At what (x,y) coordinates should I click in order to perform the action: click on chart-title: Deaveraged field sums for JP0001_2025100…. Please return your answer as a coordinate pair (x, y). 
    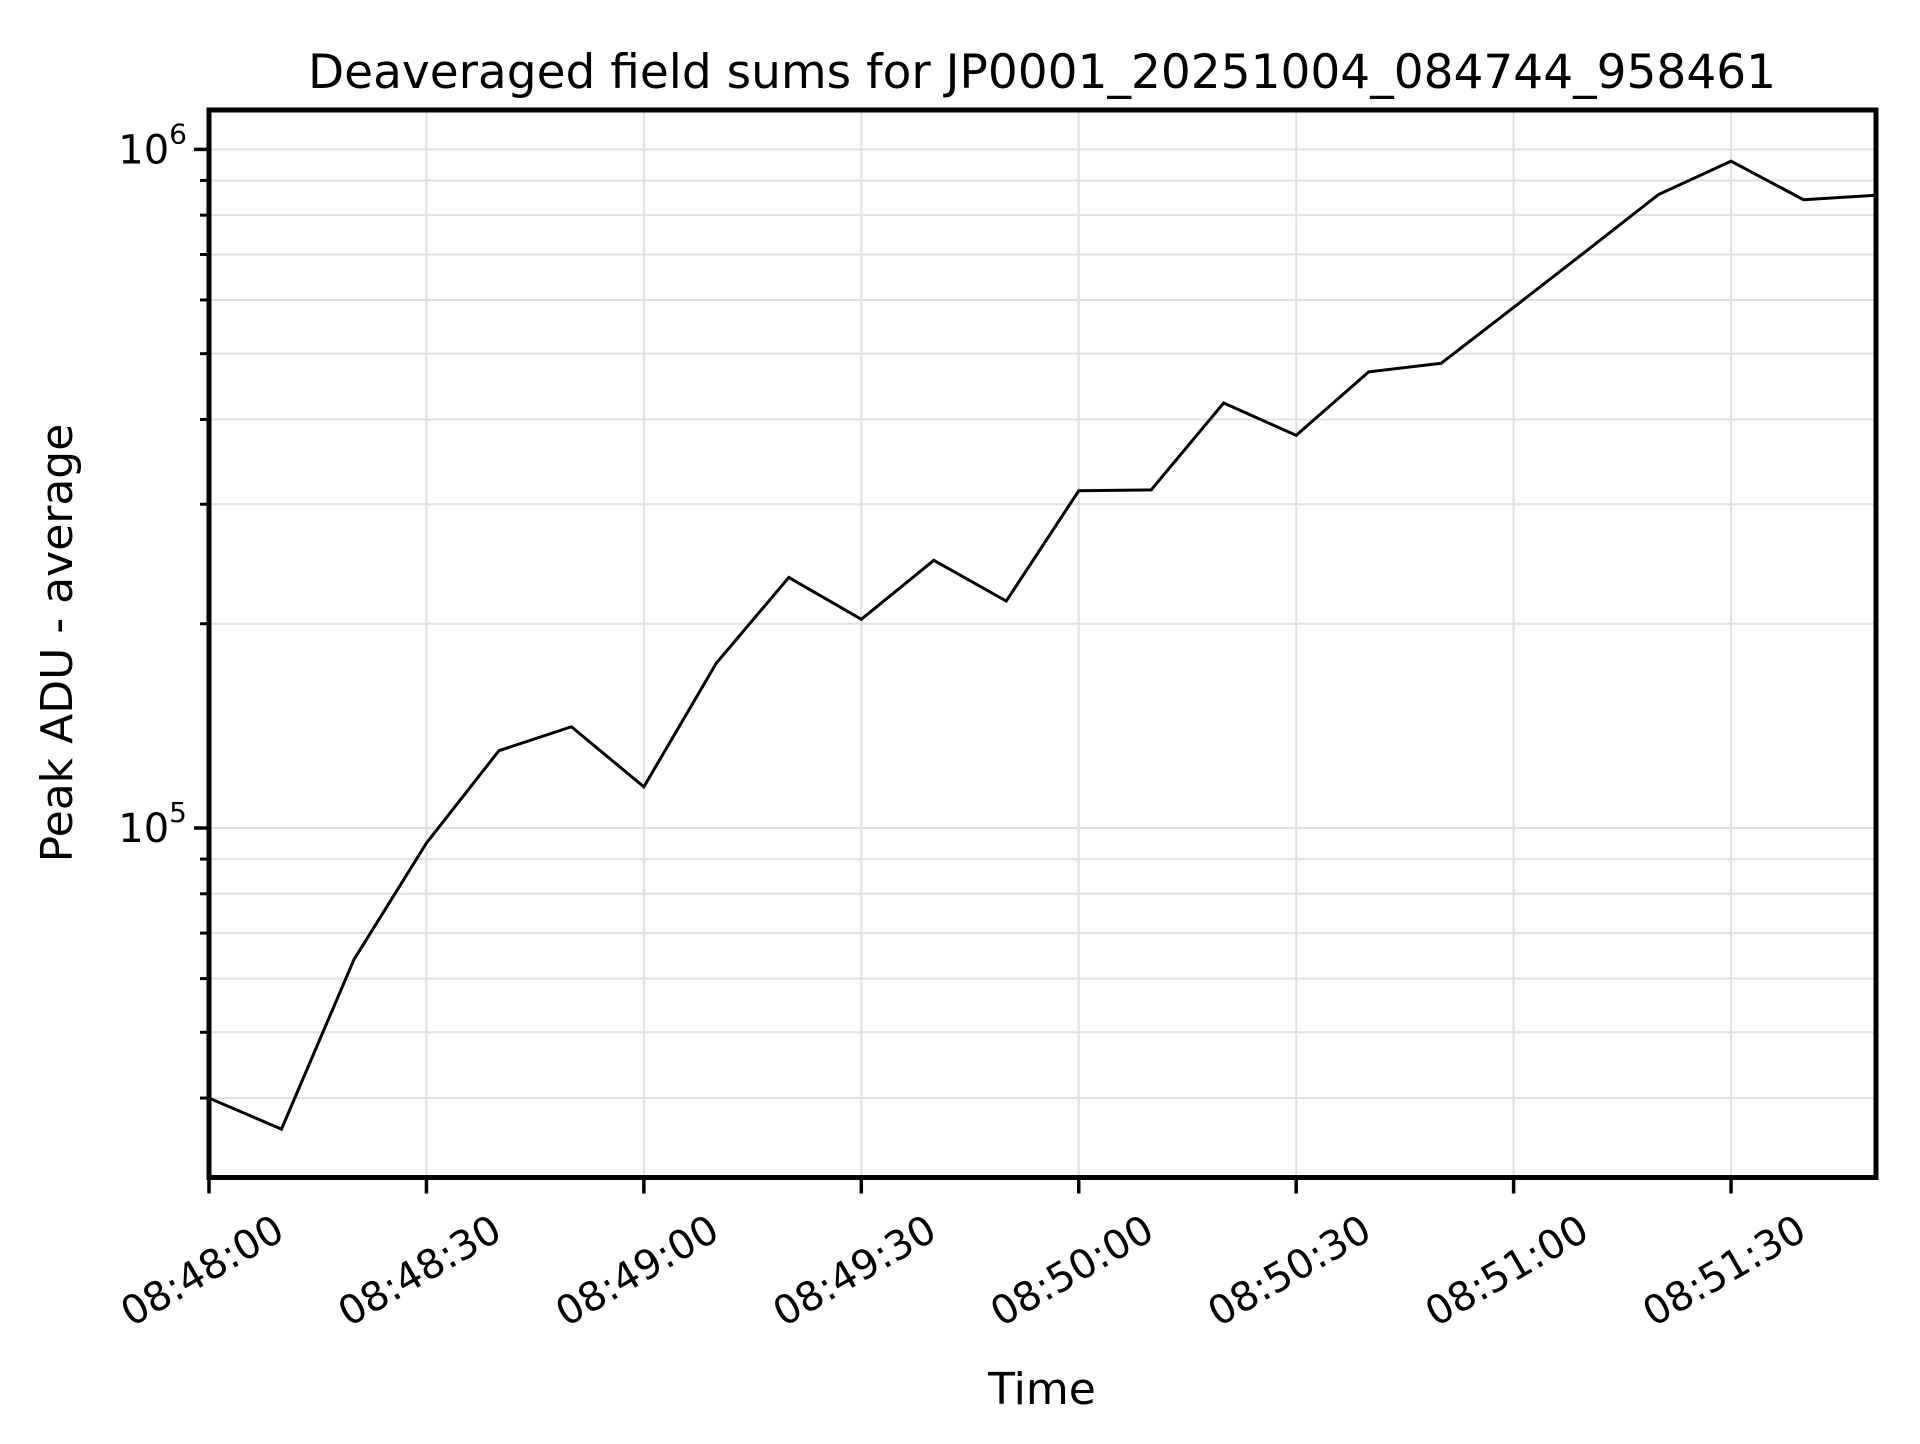
    Looking at the image, I should click on (1042, 72).